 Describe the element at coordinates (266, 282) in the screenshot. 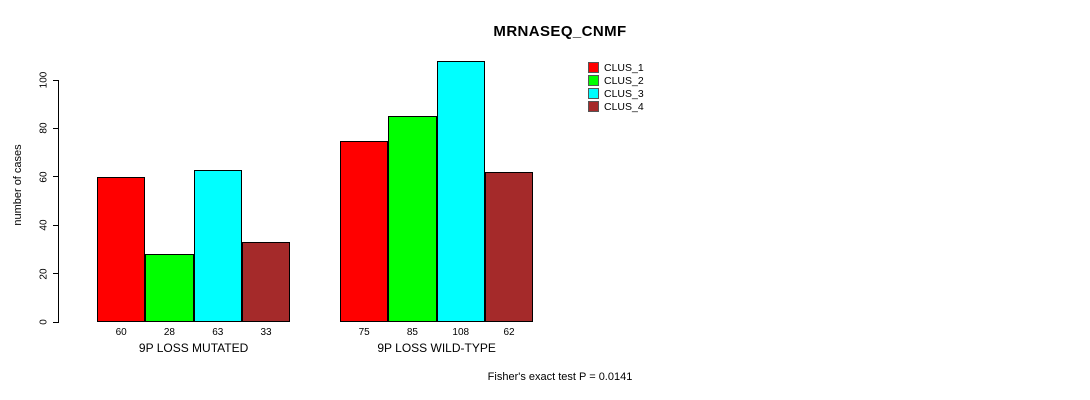

I see `bar-clus_4-group1` at that location.